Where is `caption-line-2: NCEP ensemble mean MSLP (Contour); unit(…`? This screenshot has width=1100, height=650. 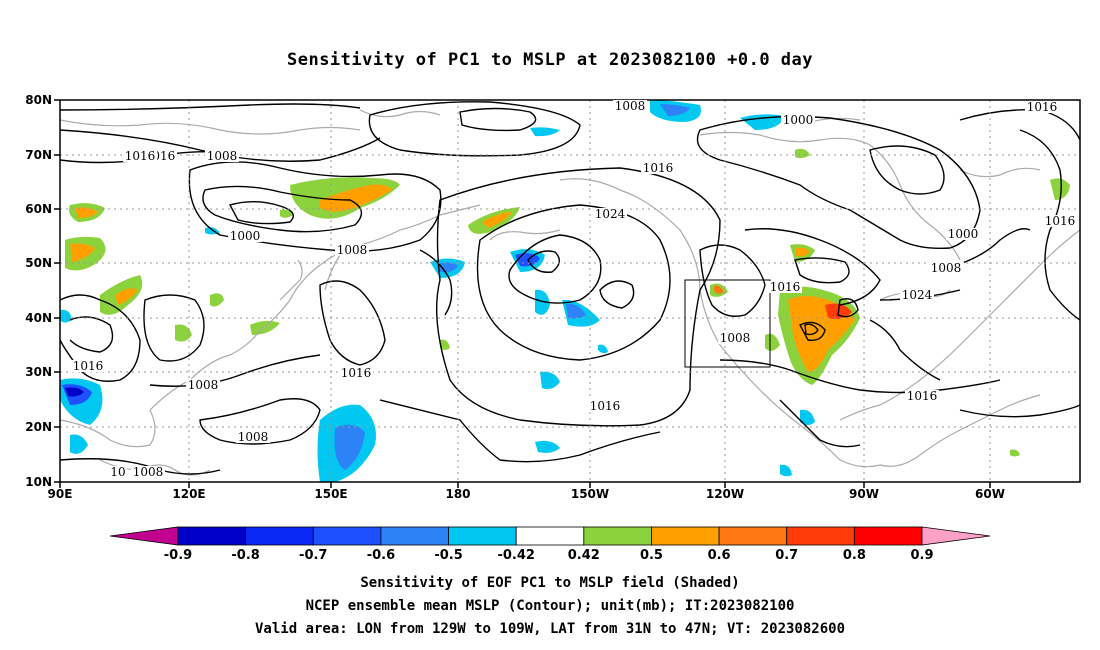 caption-line-2: NCEP ensemble mean MSLP (Contour); unit(… is located at coordinates (550, 606).